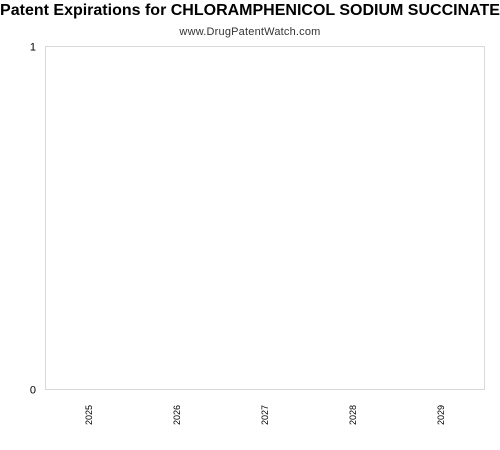  I want to click on chart-subtitle: www.DrugPatentWatch.com, so click(250, 32).